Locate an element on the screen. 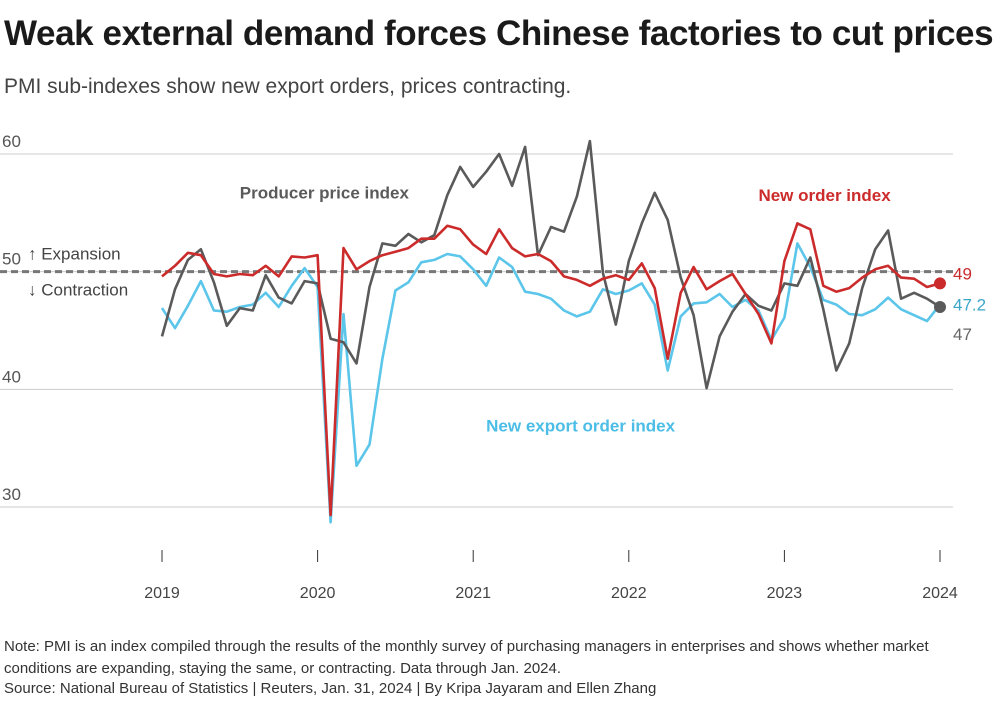  end-label-export: 47.2 is located at coordinates (969, 305).